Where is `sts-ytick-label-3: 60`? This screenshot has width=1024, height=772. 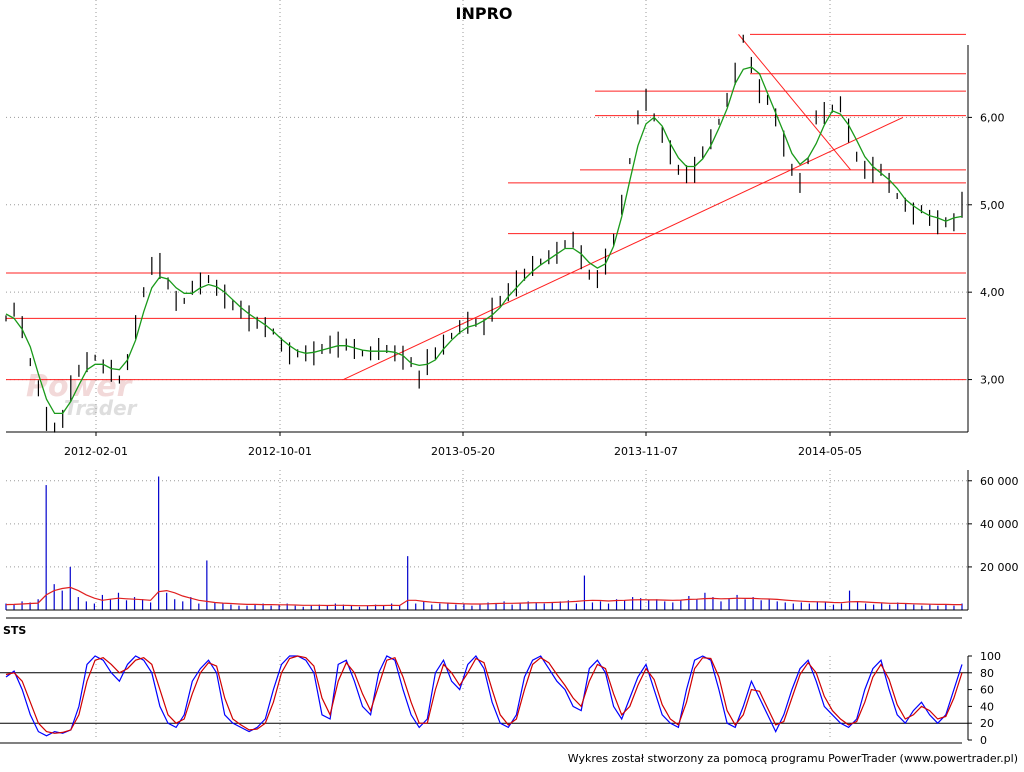 sts-ytick-label-3: 60 is located at coordinates (987, 690).